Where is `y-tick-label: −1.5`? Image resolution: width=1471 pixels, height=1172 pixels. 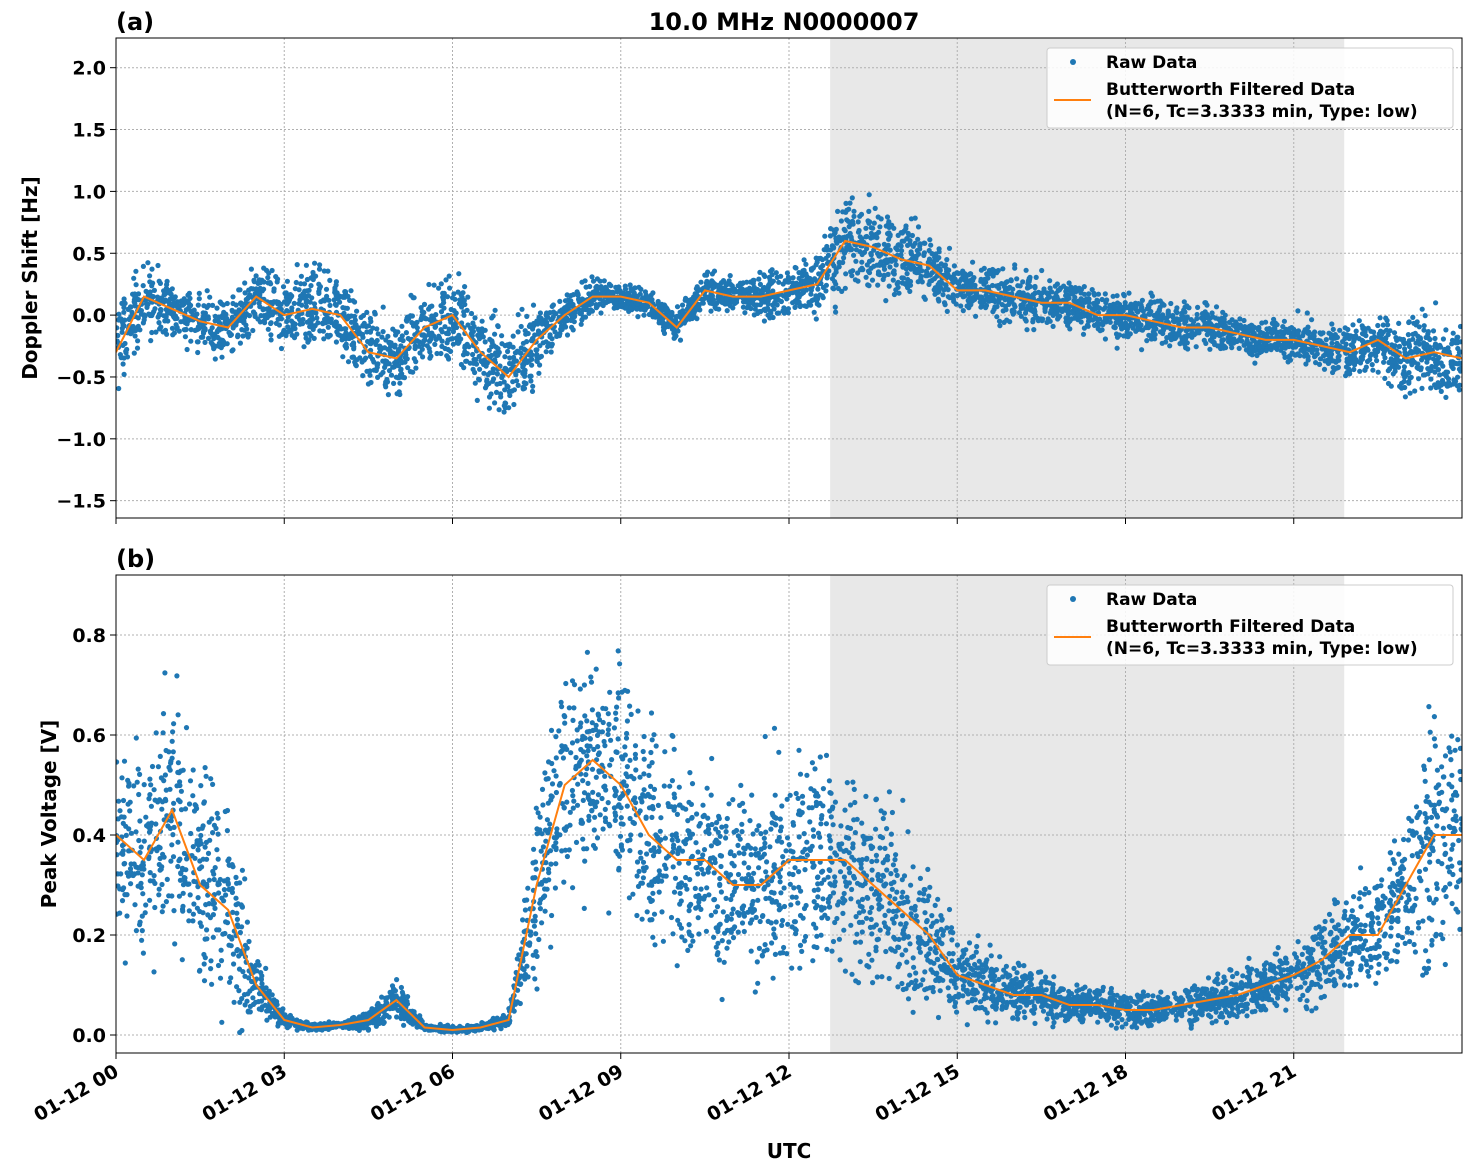
y-tick-label: −1.5 is located at coordinates (81, 502).